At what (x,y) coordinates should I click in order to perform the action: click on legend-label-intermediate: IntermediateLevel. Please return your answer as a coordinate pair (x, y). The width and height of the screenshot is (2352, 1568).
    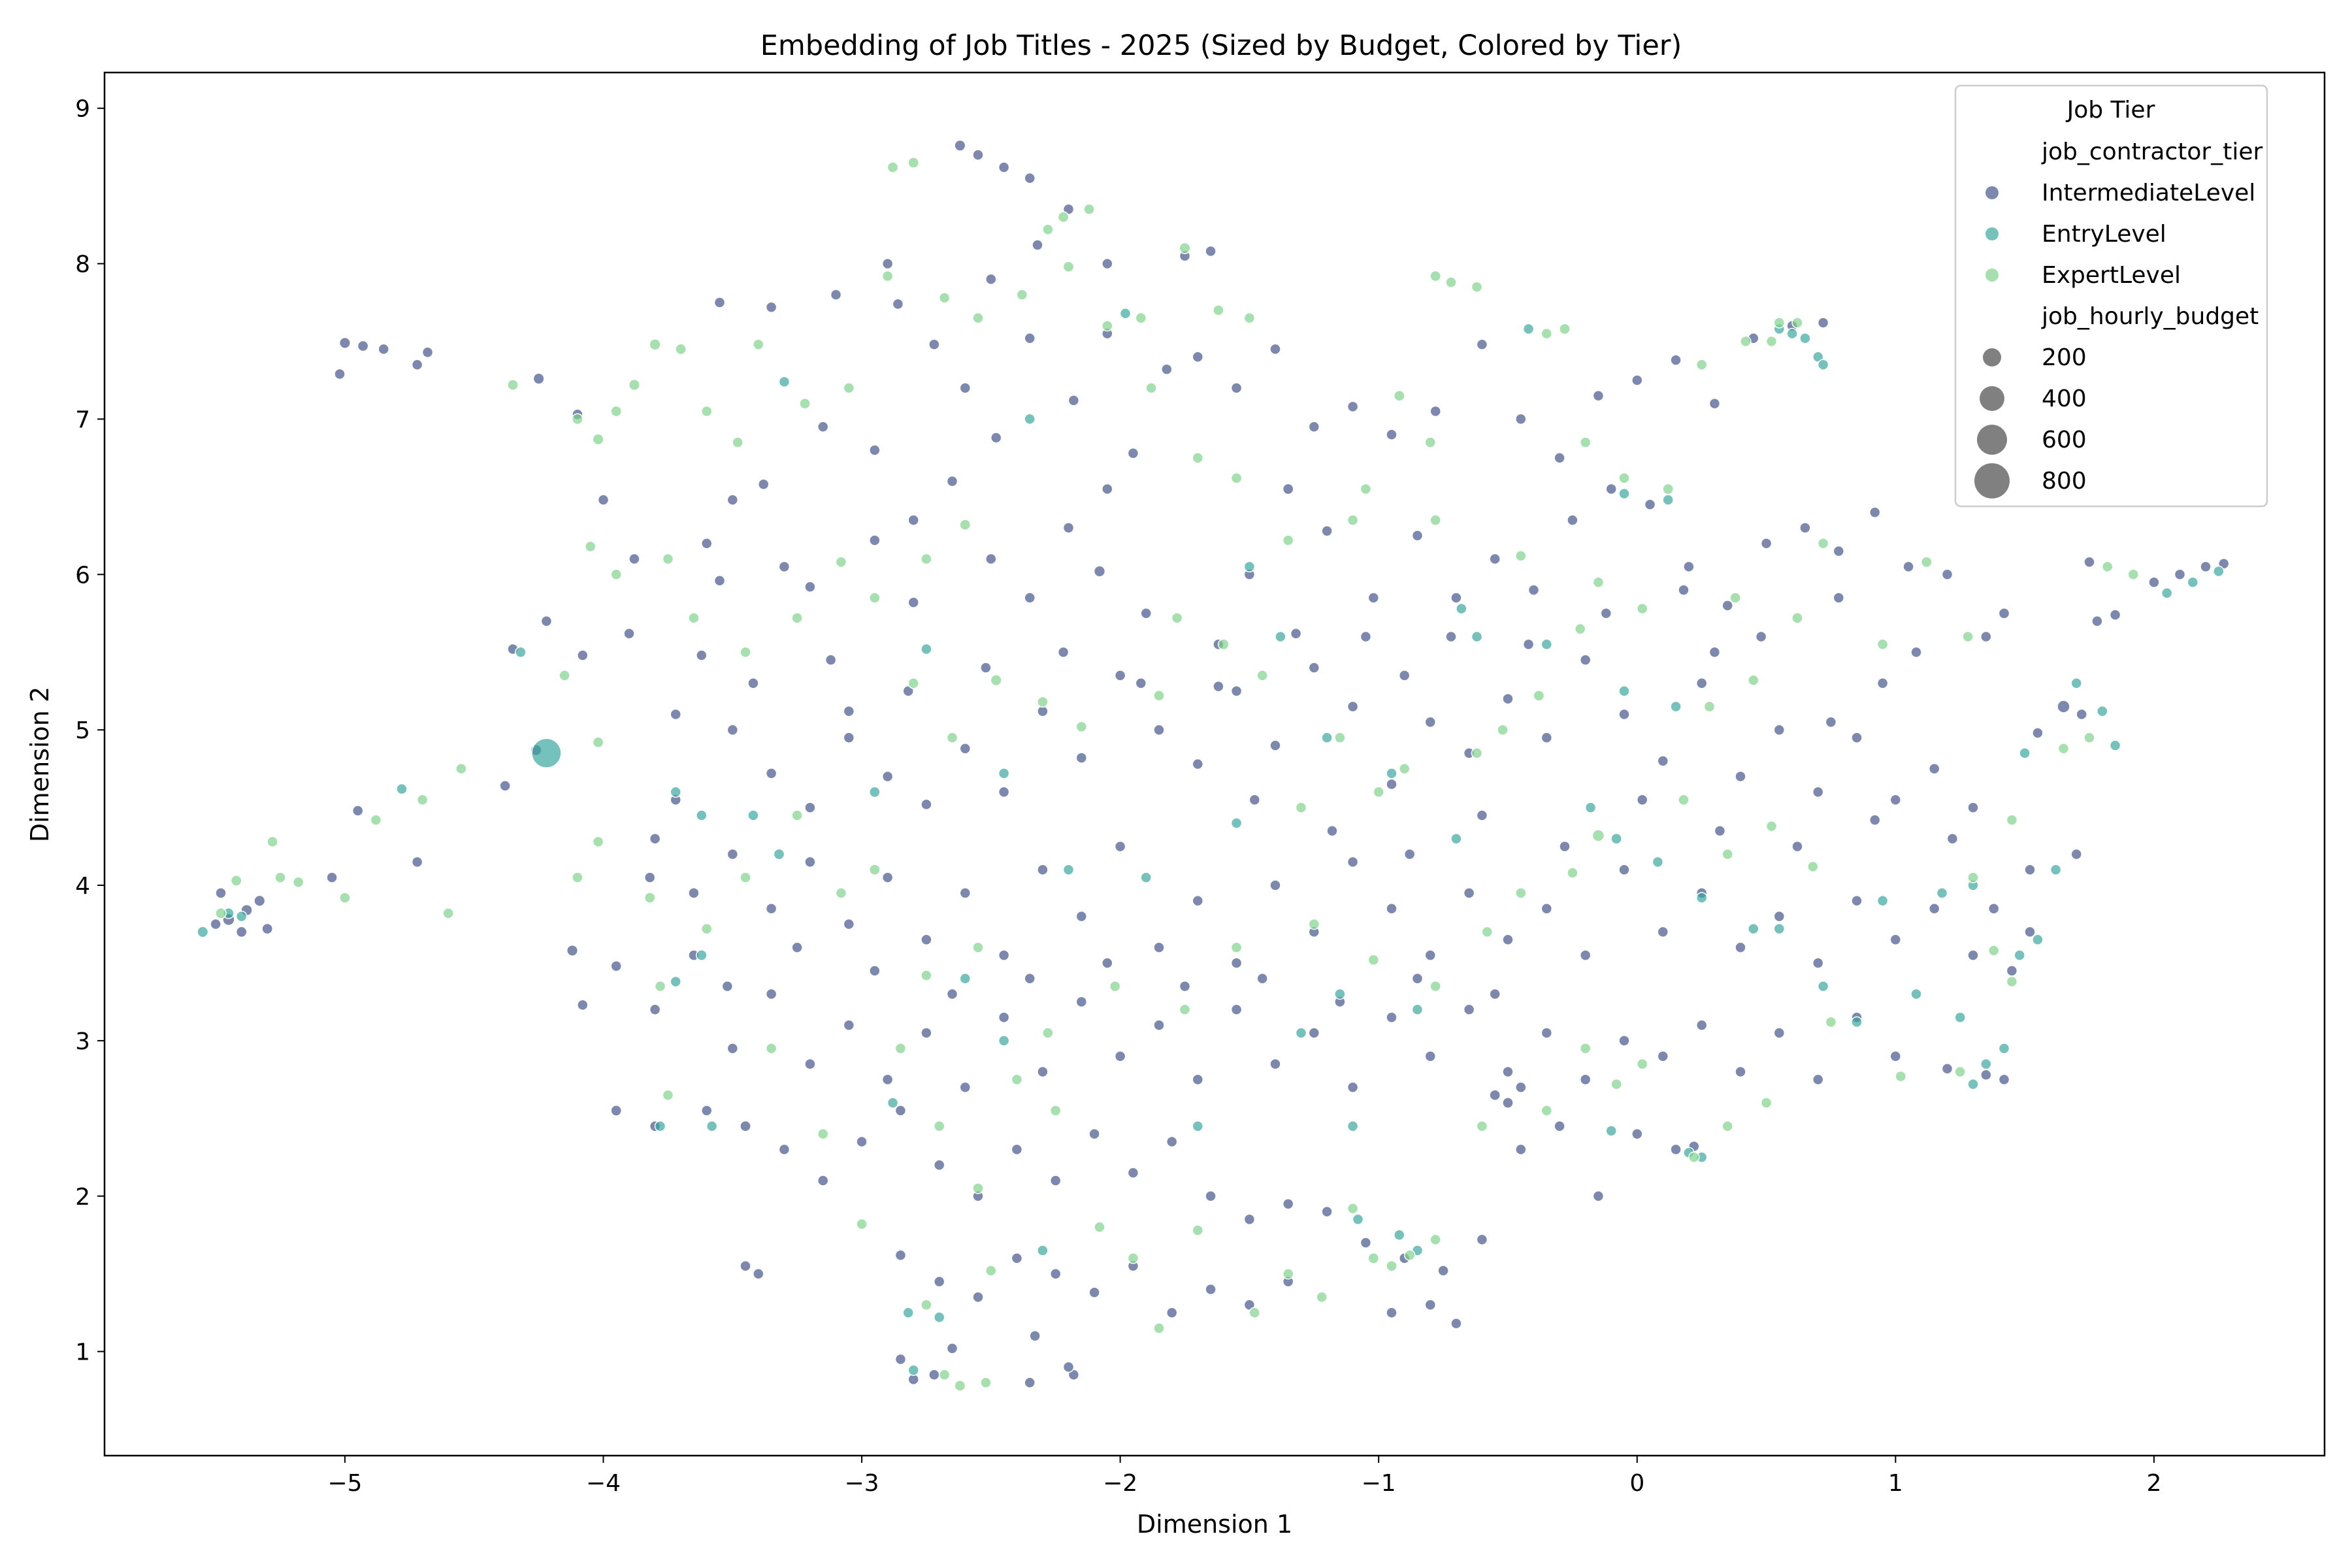
    Looking at the image, I should click on (2148, 193).